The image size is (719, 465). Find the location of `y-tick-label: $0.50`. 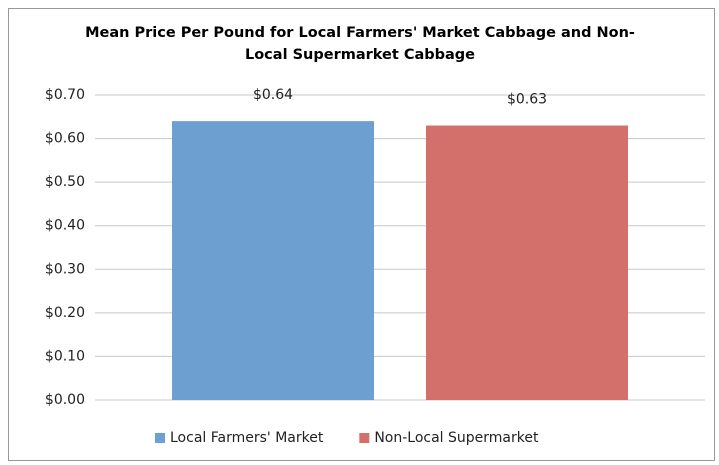

y-tick-label: $0.50 is located at coordinates (65, 182).